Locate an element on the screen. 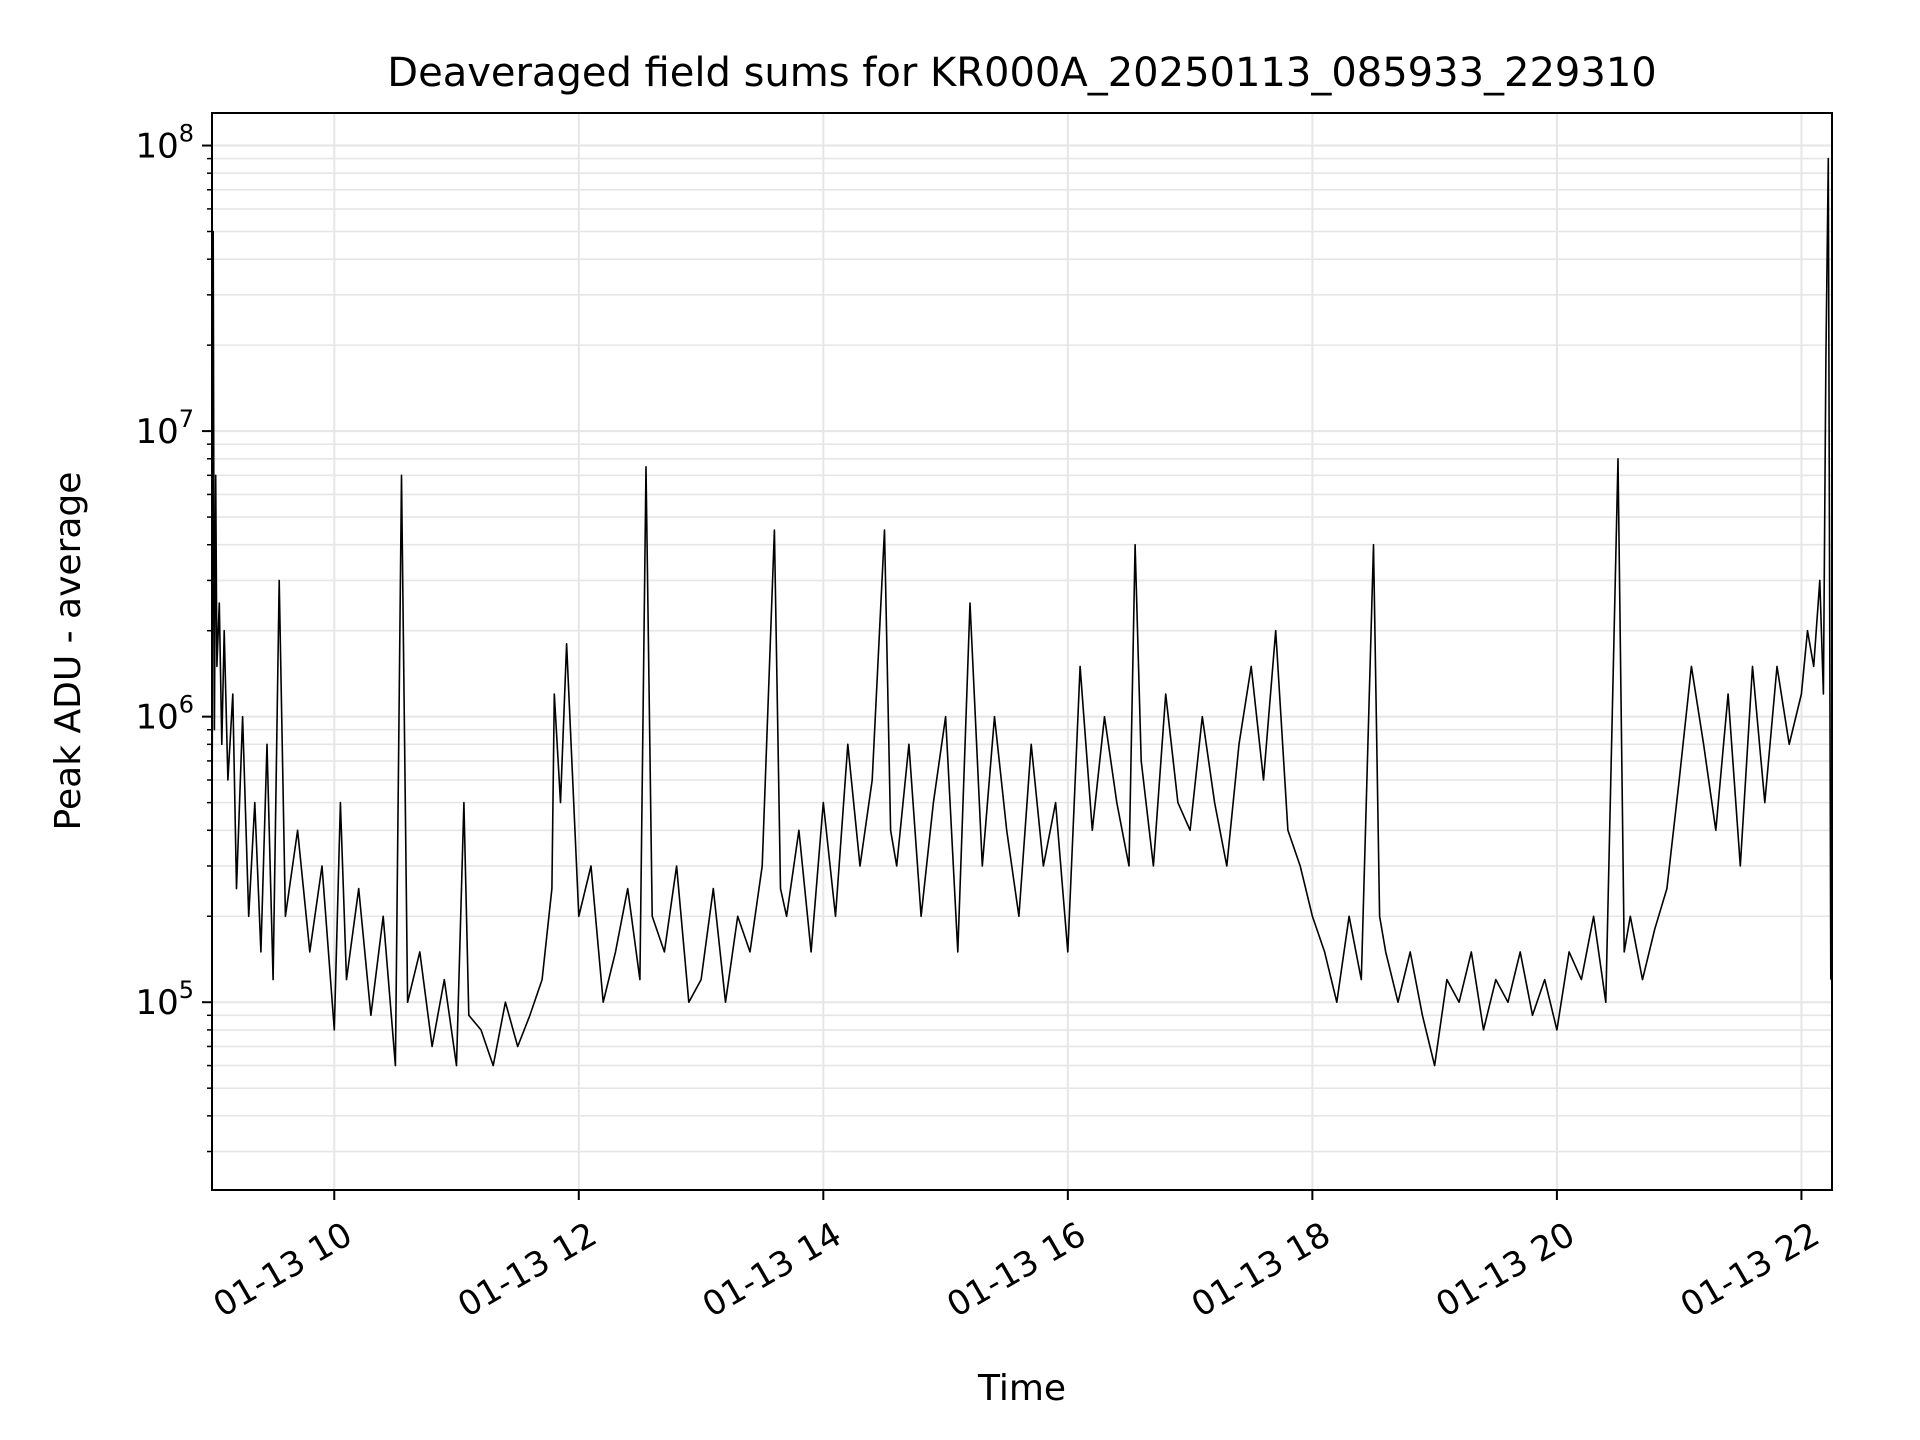 The height and width of the screenshot is (1440, 1920). y-axis-label: Peak ADU - average is located at coordinates (68, 651).